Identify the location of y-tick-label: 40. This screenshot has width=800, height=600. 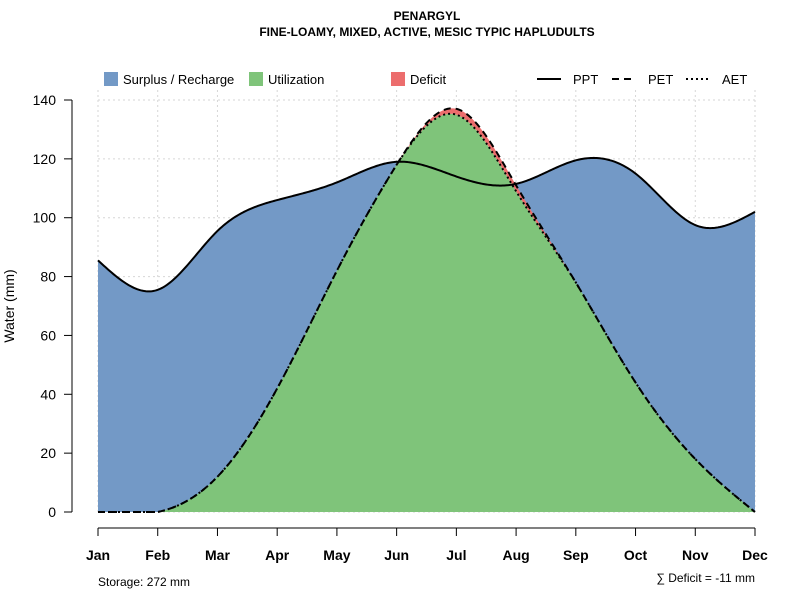
(48, 394).